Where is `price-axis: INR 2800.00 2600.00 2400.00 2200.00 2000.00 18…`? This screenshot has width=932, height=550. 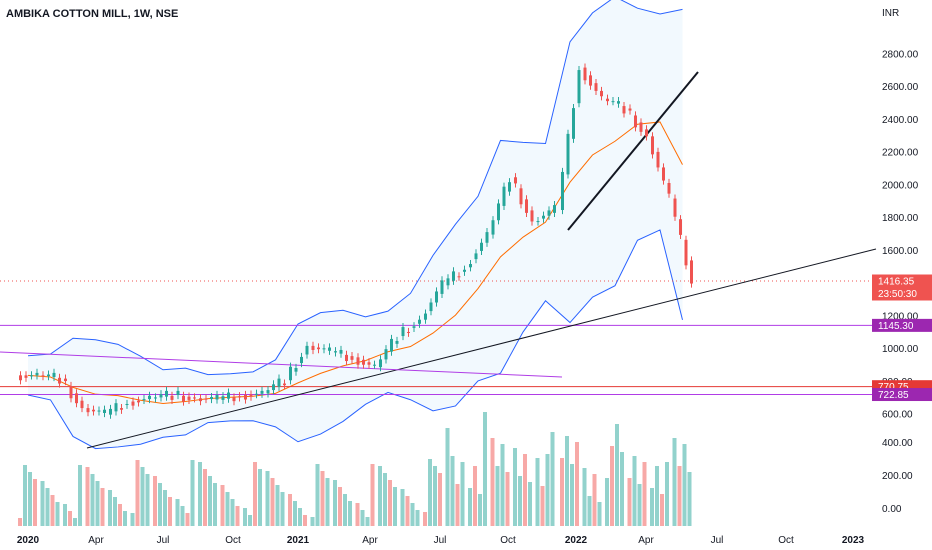 price-axis: INR 2800.00 2600.00 2400.00 2200.00 2000.00 18… is located at coordinates (900, 261).